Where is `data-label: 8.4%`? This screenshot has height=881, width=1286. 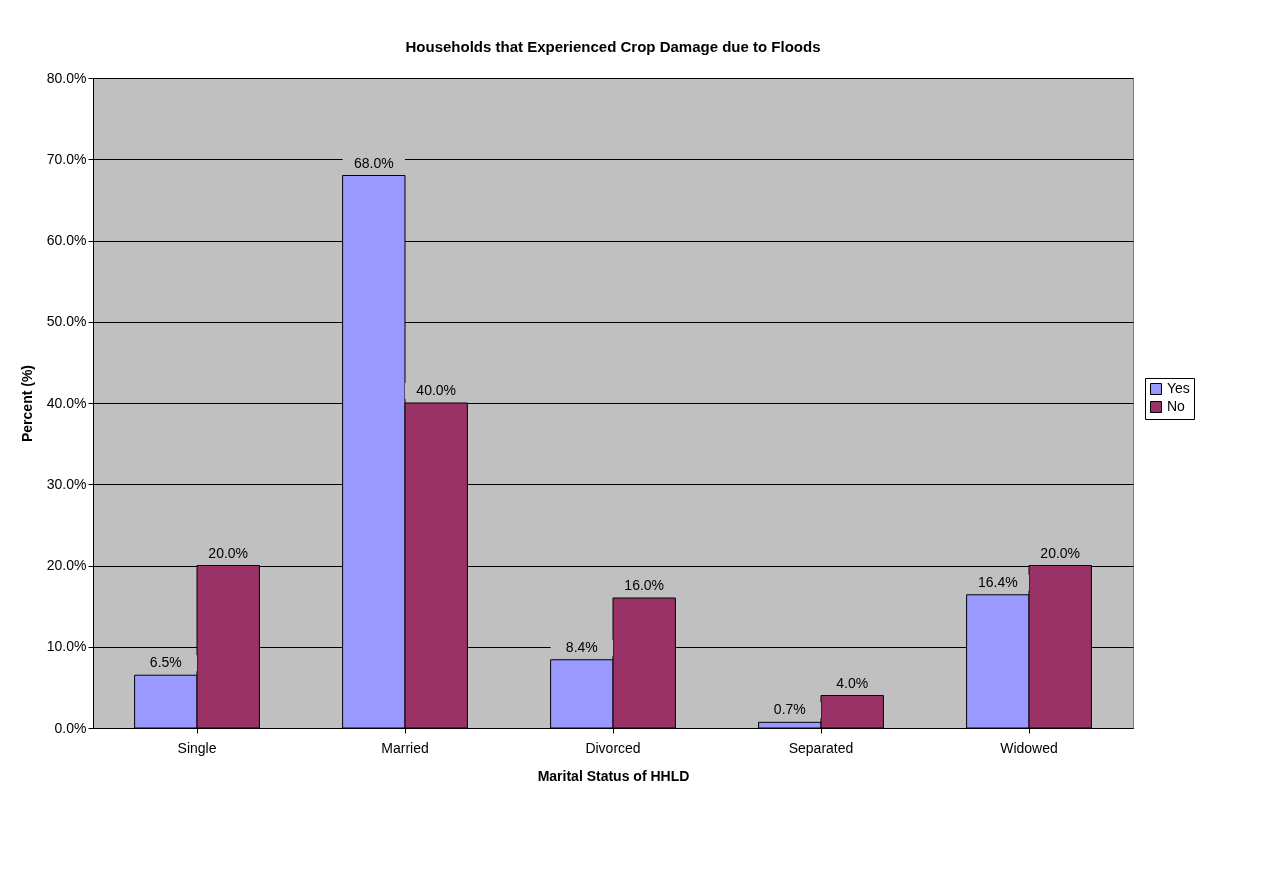
data-label: 8.4% is located at coordinates (581, 646).